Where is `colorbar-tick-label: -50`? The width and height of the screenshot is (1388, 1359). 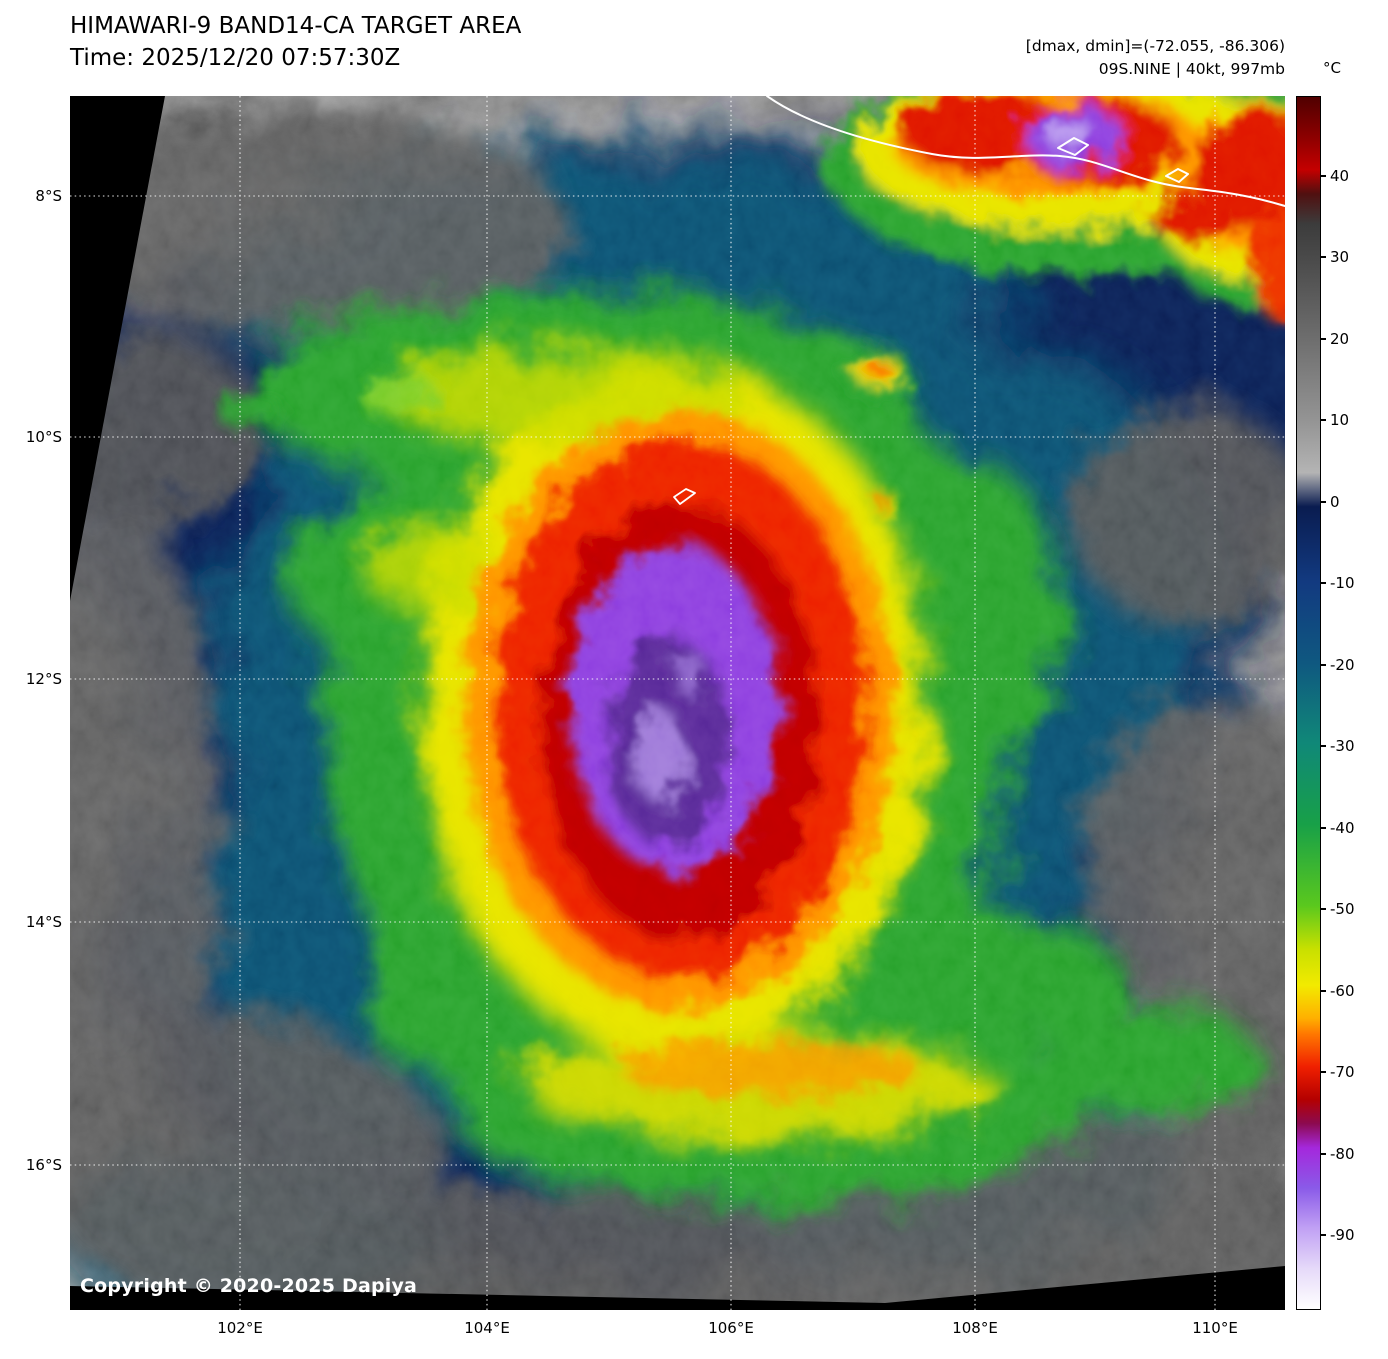 colorbar-tick-label: -50 is located at coordinates (1342, 909).